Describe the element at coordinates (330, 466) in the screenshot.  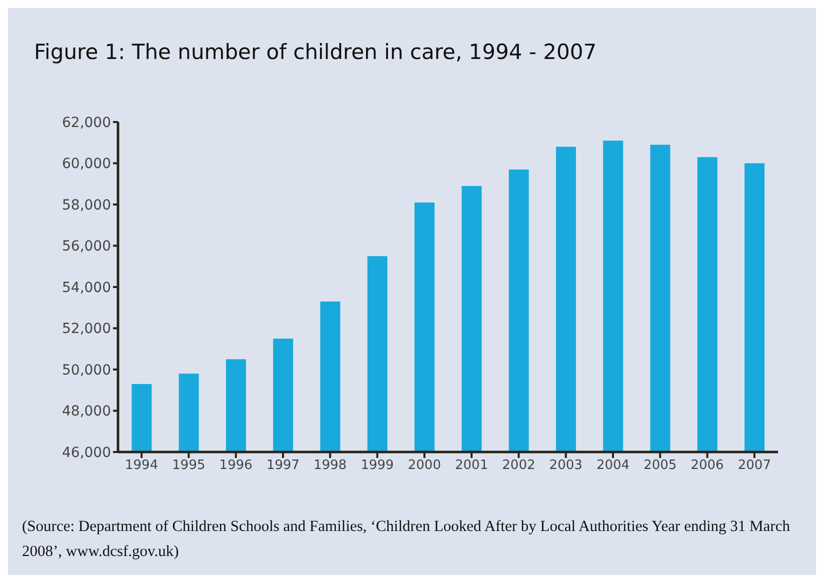
I see `x-tick-label: 1998` at that location.